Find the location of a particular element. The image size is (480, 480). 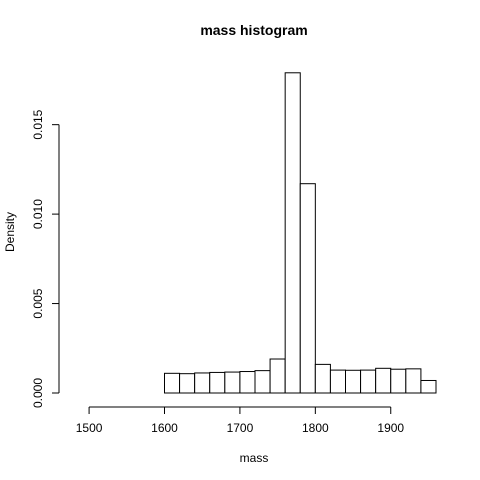

x-axis-label: mass is located at coordinates (254, 458).